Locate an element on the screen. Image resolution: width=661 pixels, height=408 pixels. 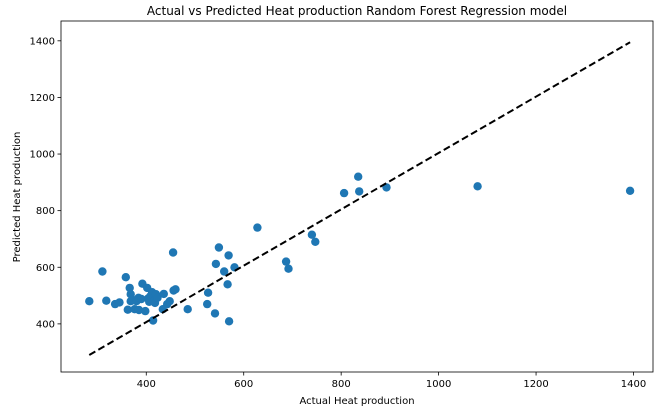
y-tick-label: 1400 is located at coordinates (42, 41).